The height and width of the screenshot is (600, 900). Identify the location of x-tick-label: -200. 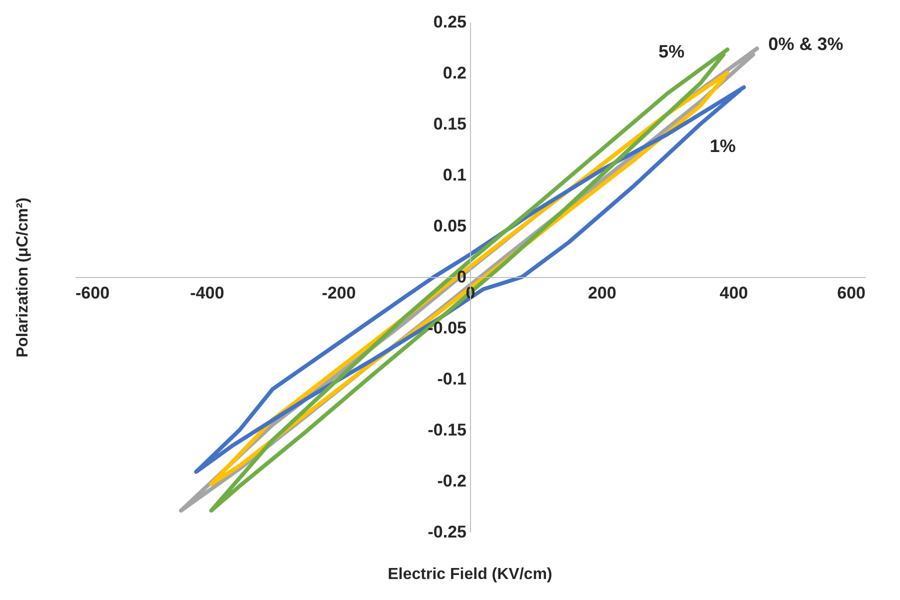
(339, 293).